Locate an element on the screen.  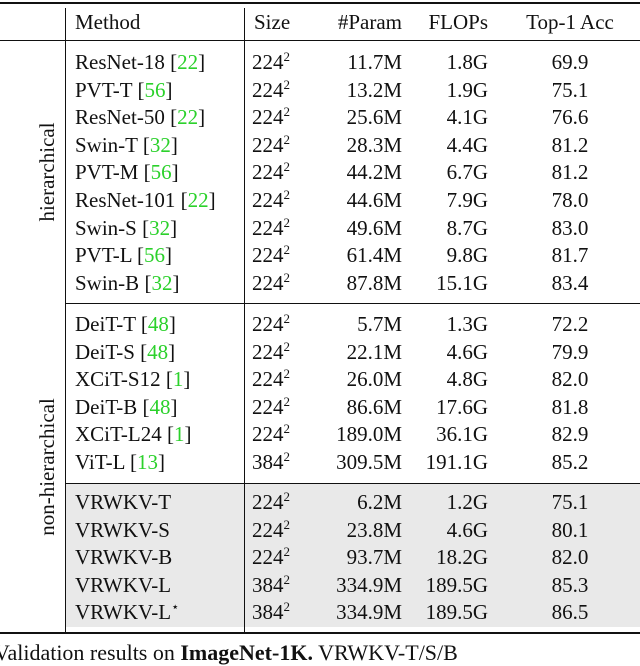
flops-cell: 36.1G is located at coordinates (462, 434).